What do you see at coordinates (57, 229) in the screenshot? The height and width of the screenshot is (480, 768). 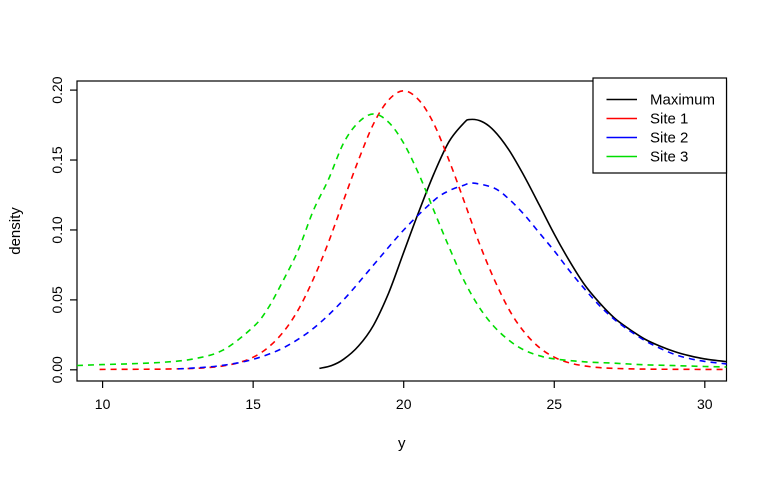 I see `y-tick-label-0.10: 0.10` at bounding box center [57, 229].